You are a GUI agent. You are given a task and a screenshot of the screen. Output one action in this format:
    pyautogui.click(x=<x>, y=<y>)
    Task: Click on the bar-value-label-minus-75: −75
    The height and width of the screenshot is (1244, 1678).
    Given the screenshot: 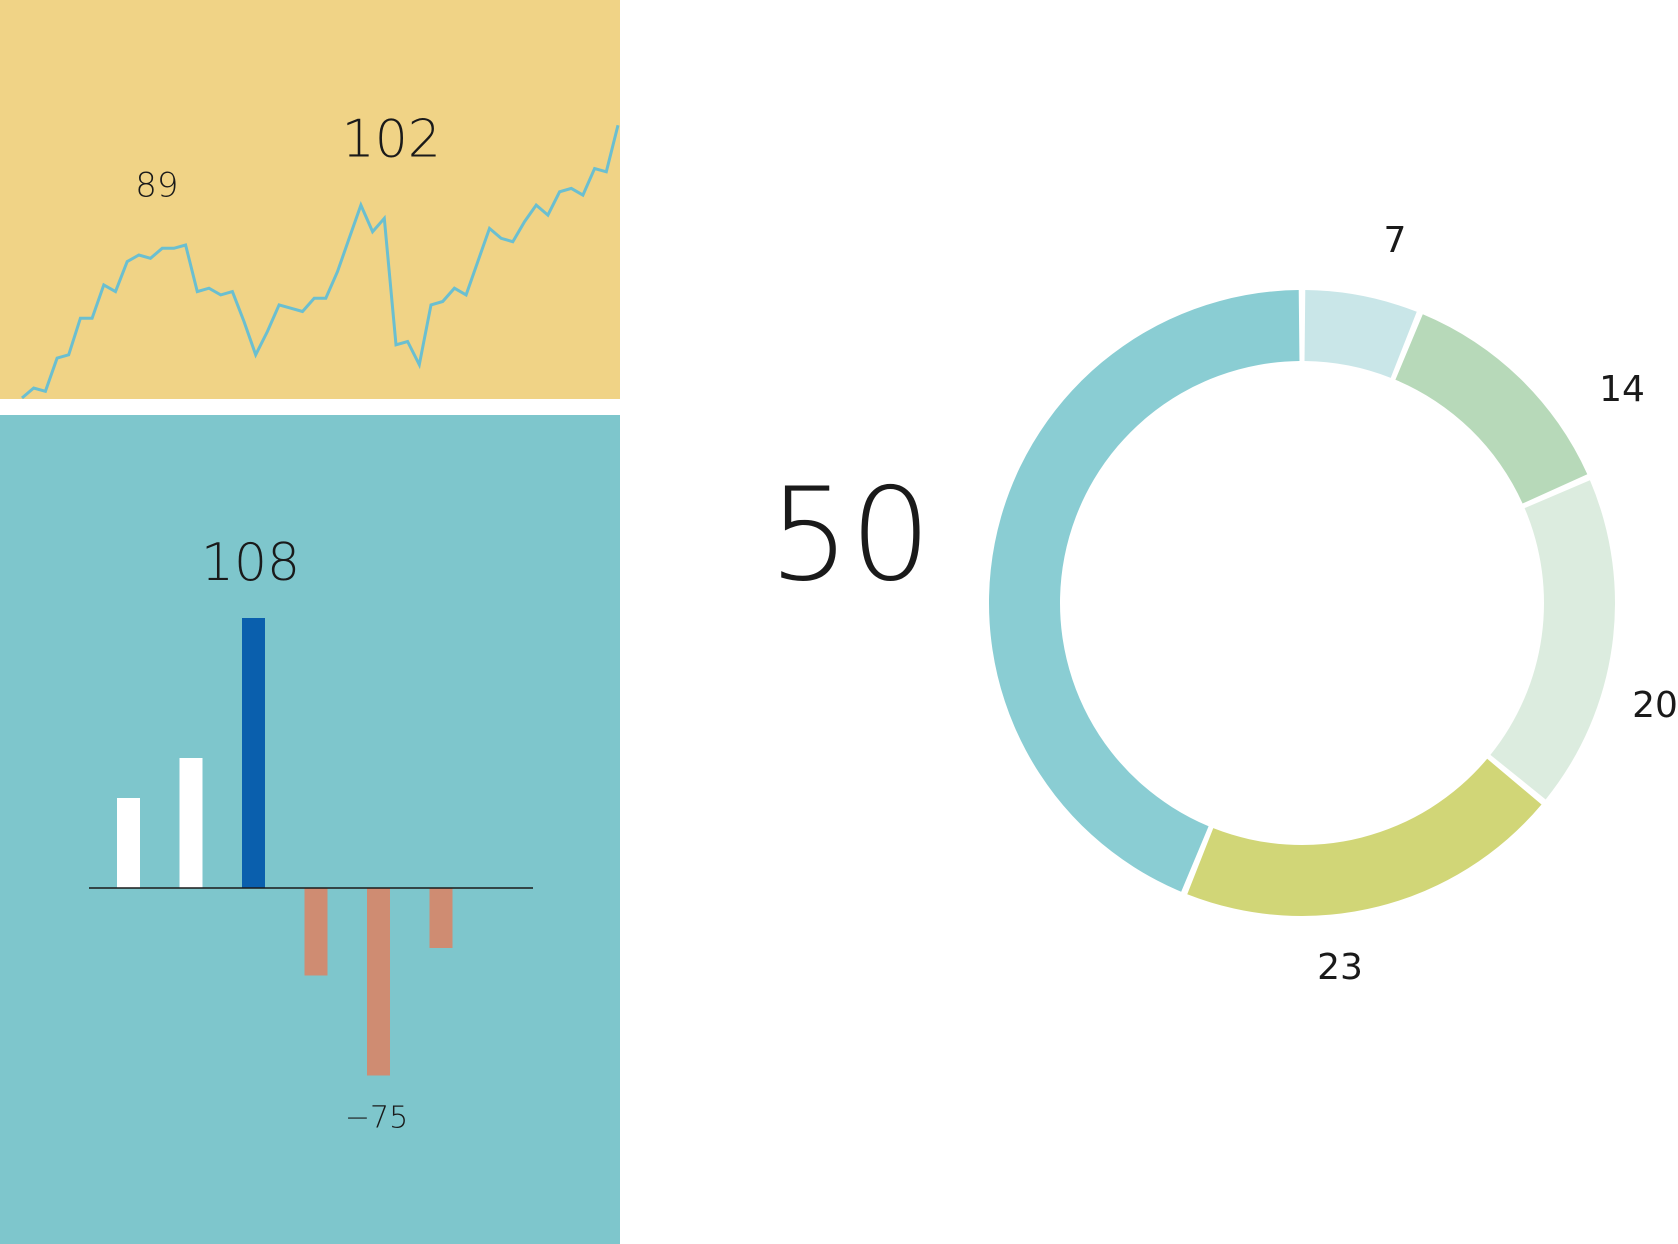 What is the action you would take?
    pyautogui.click(x=376, y=1118)
    